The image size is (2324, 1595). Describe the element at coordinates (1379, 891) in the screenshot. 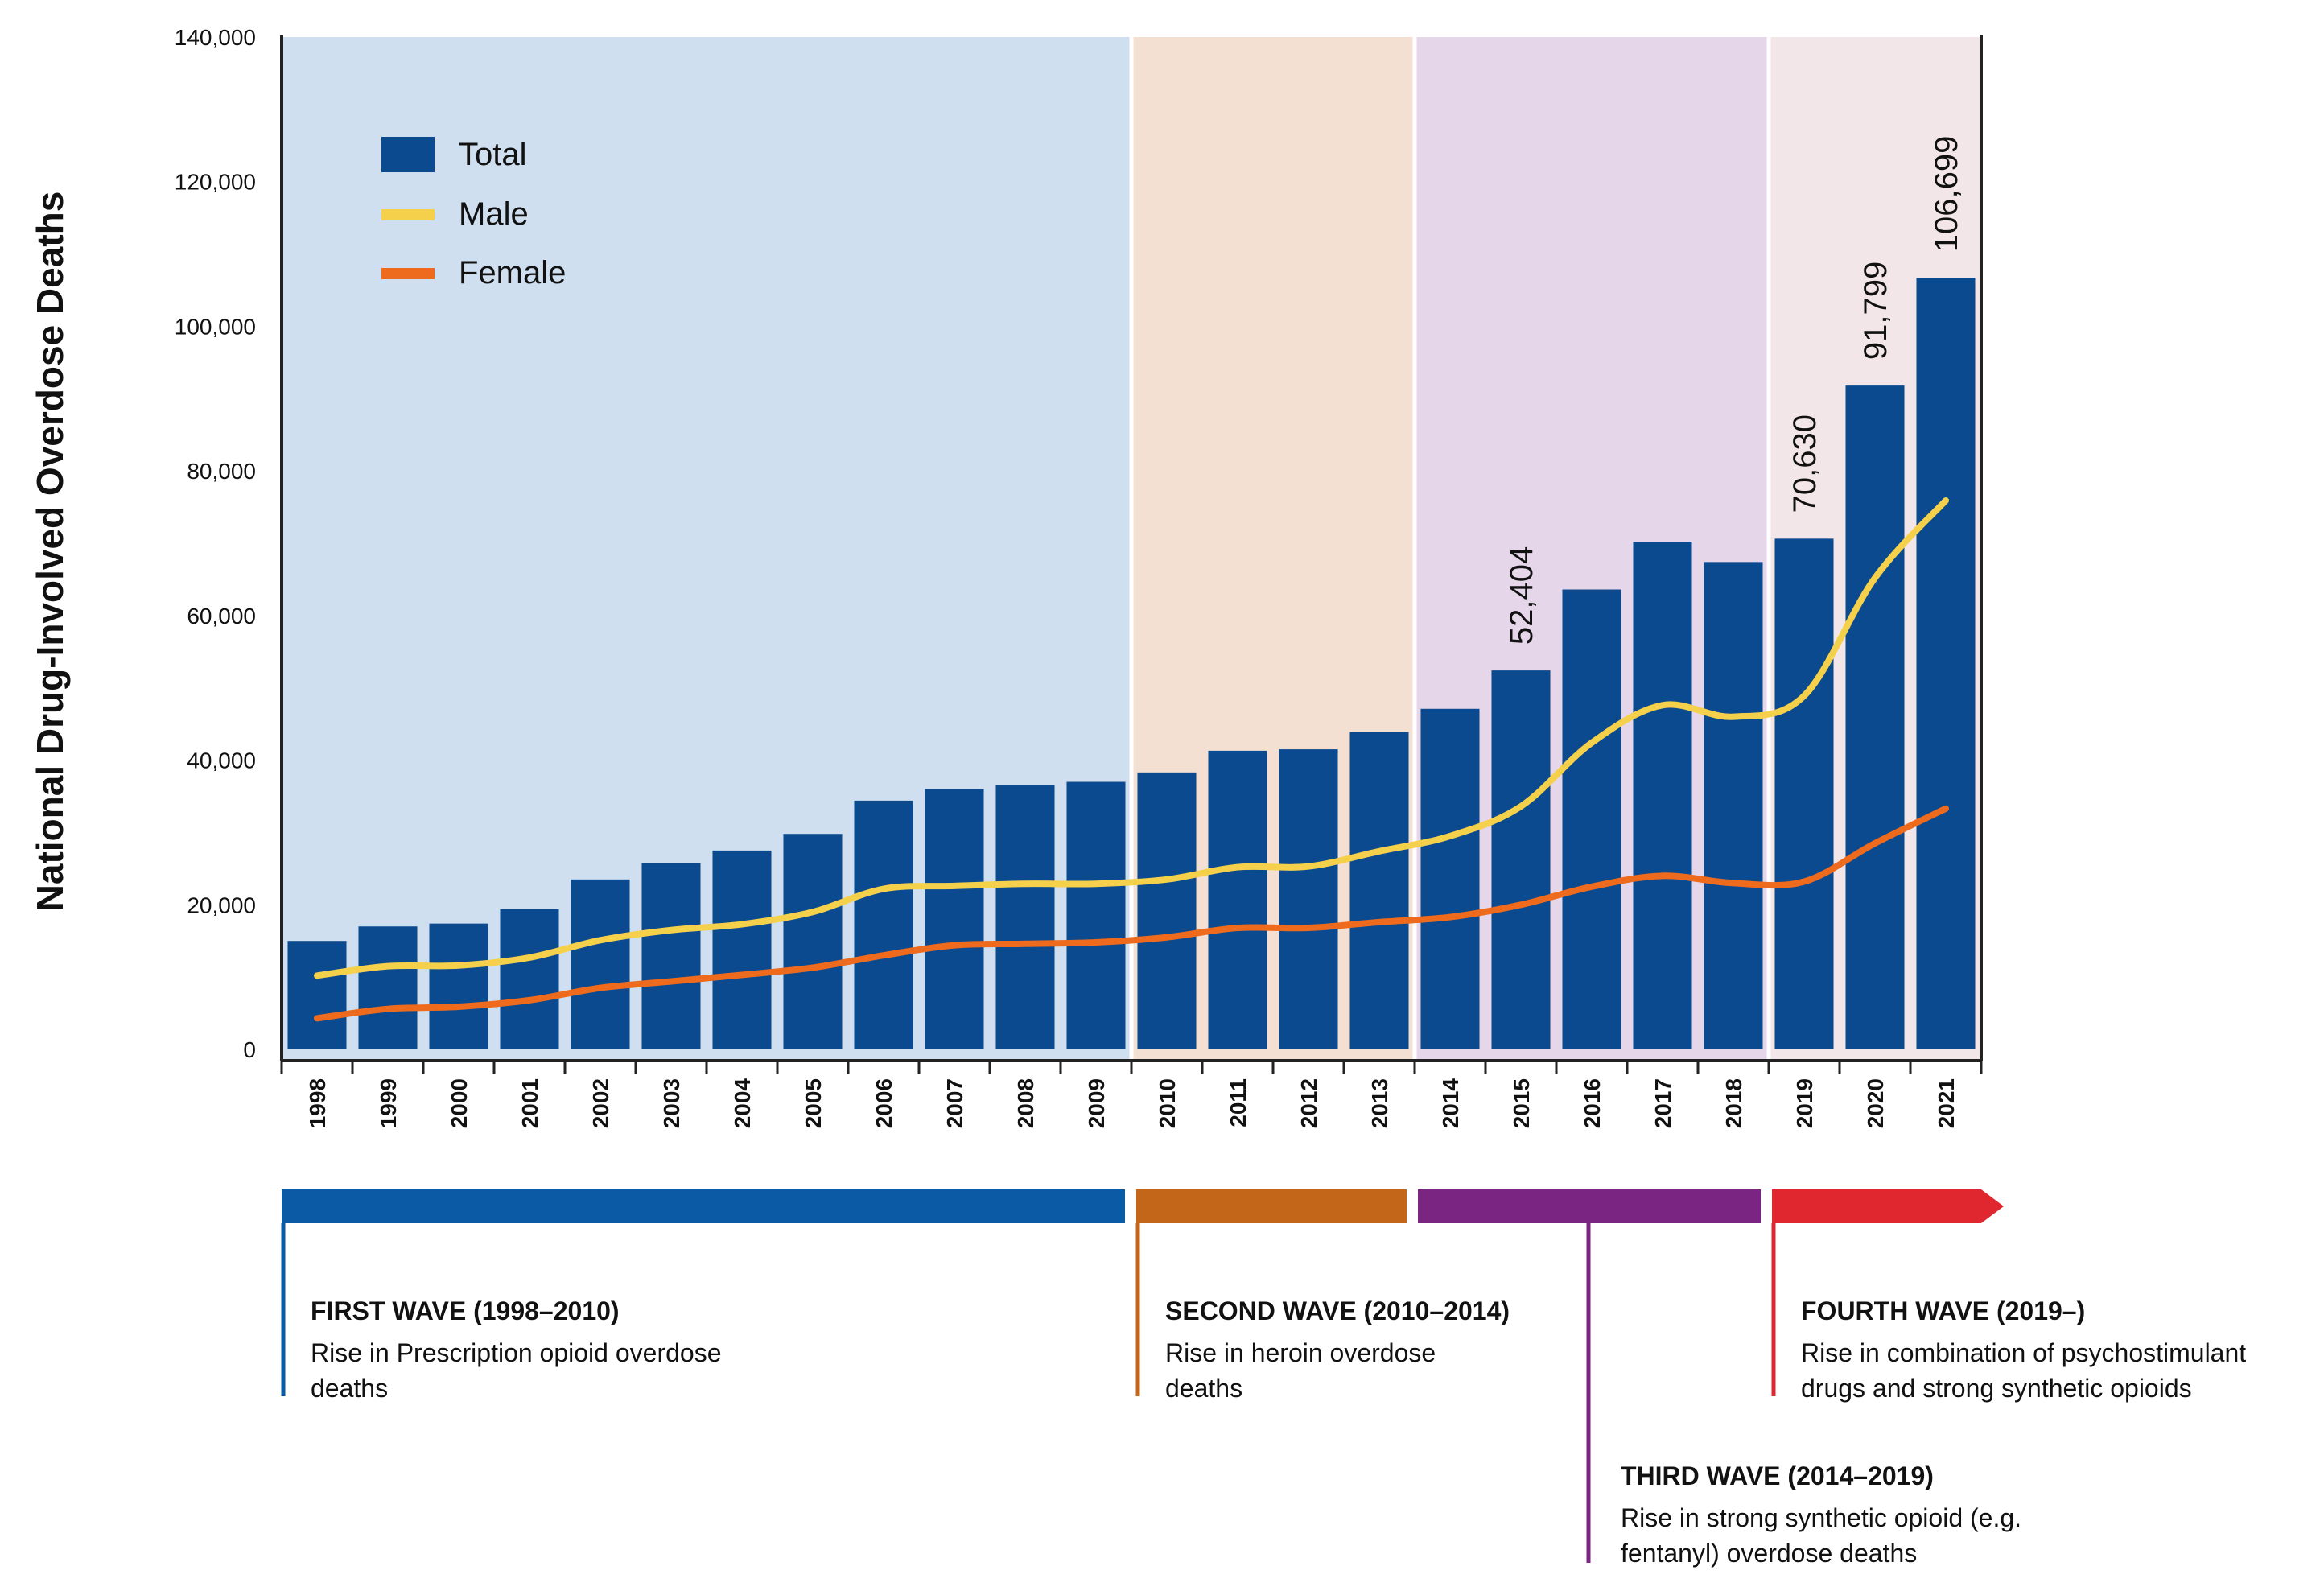

I see `bar-total-2013` at that location.